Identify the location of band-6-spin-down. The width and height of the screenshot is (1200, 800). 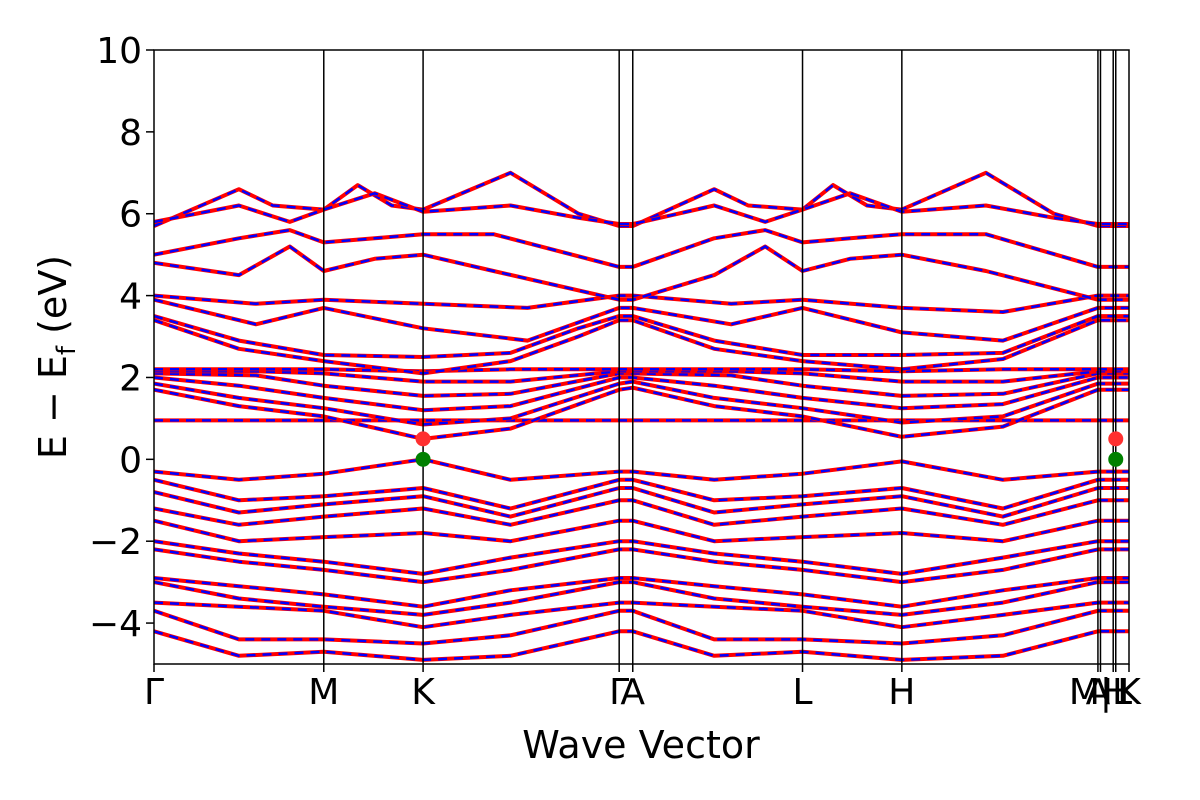
(641, 370).